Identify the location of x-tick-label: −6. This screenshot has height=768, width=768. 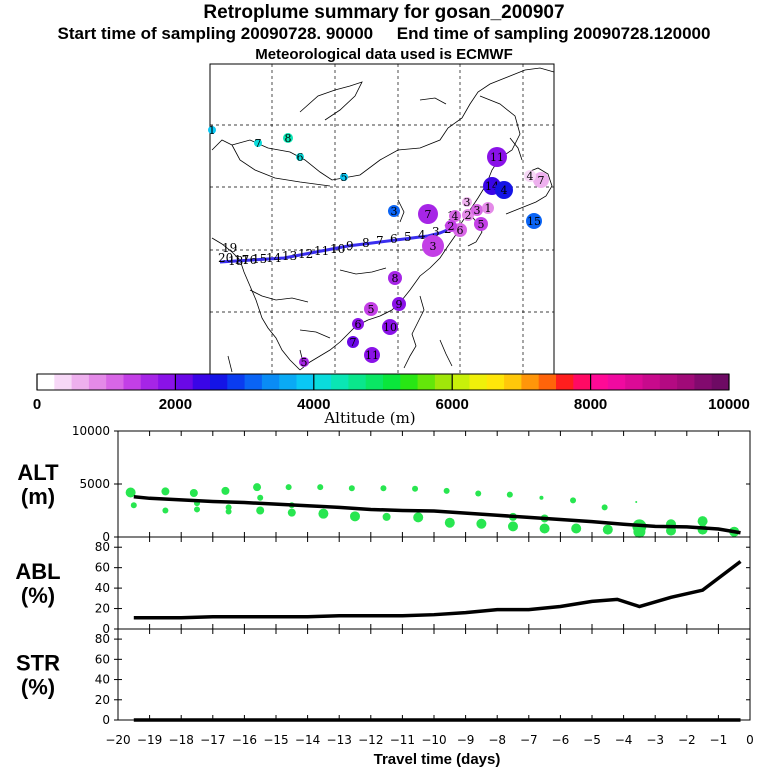
(561, 740).